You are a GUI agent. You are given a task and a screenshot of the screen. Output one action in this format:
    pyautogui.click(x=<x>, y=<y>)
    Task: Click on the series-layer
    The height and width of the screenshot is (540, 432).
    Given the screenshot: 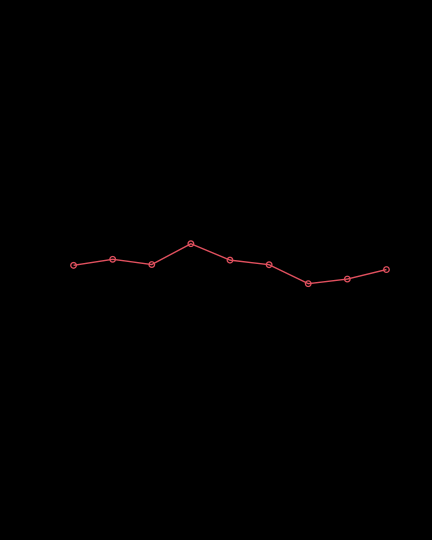 What is the action you would take?
    pyautogui.click(x=230, y=264)
    